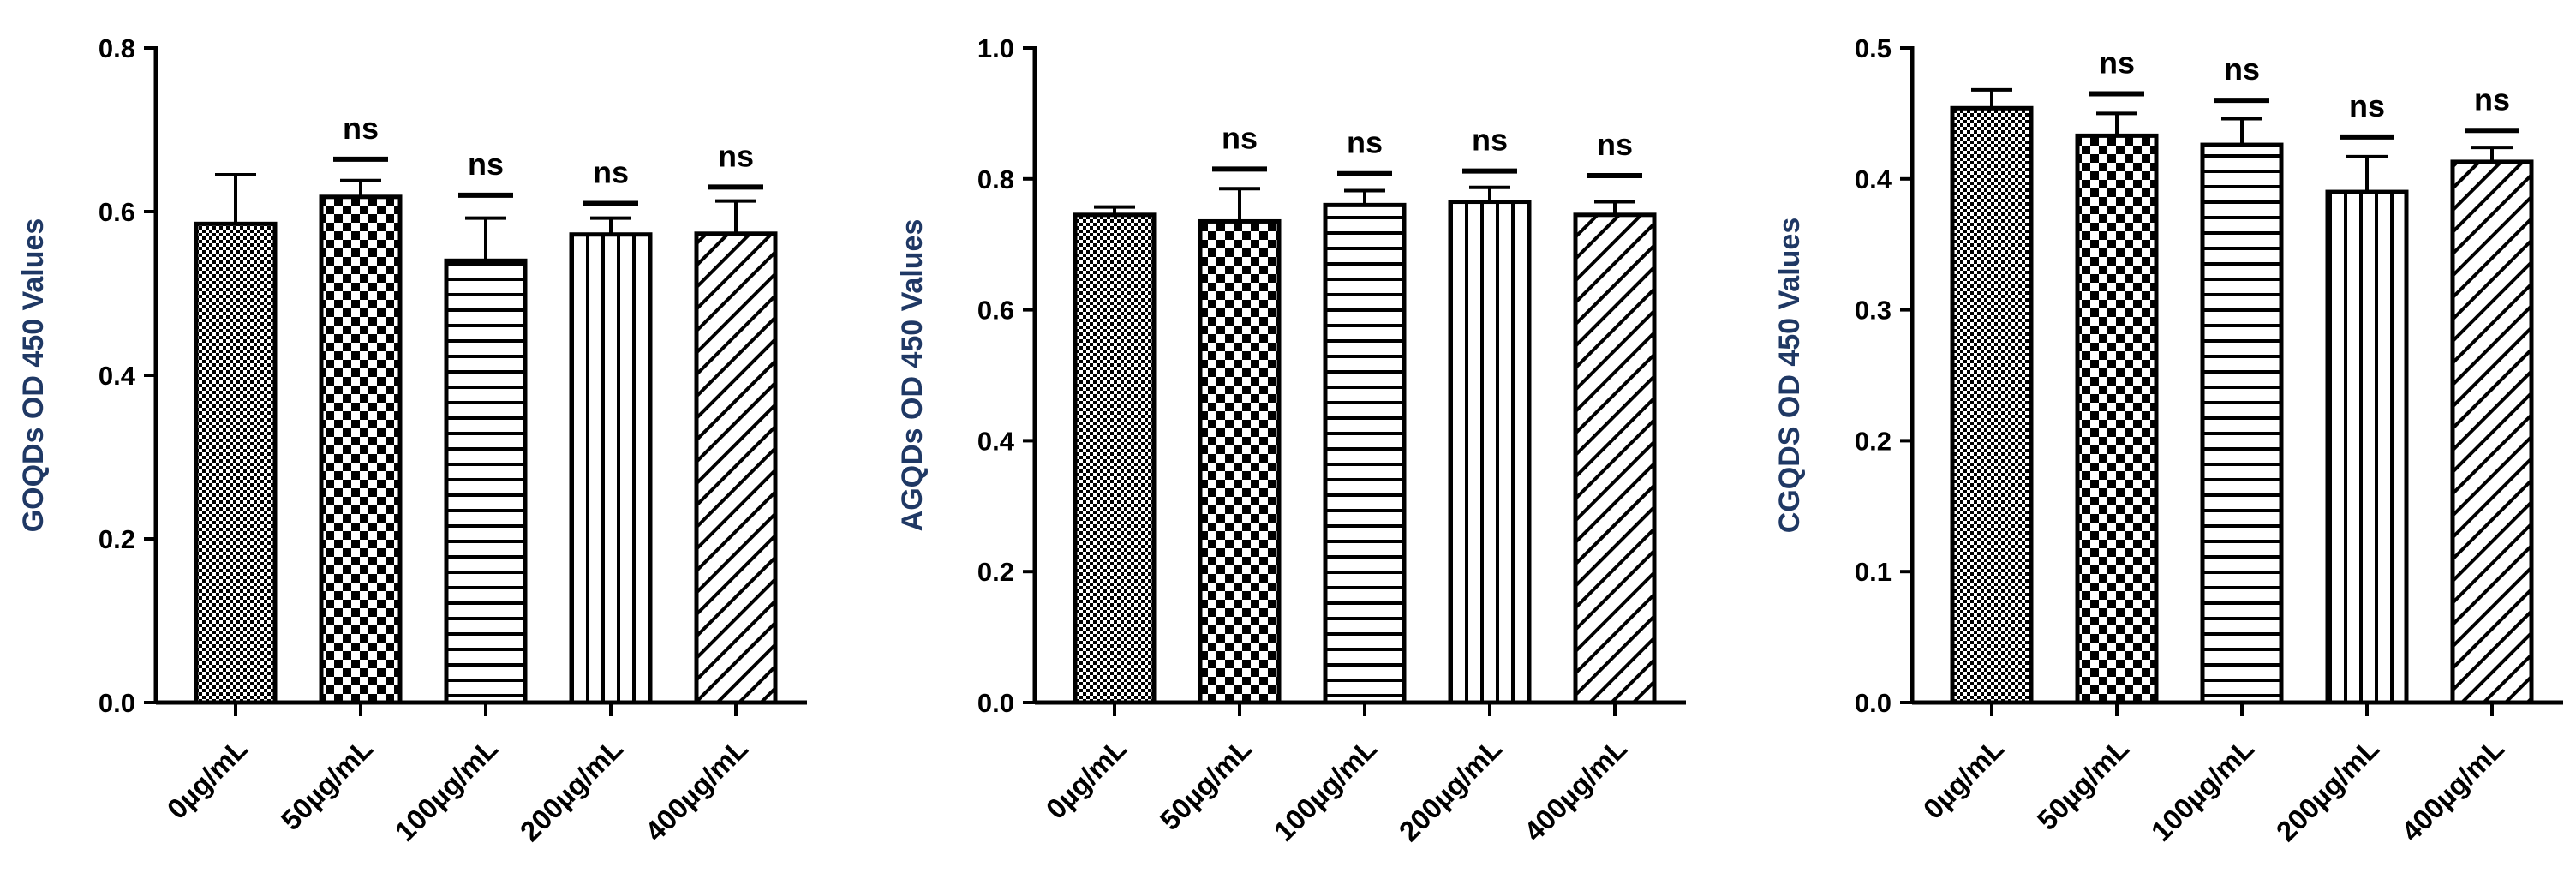  Describe the element at coordinates (996, 48) in the screenshot. I see `y-tick-label: 1.0` at that location.